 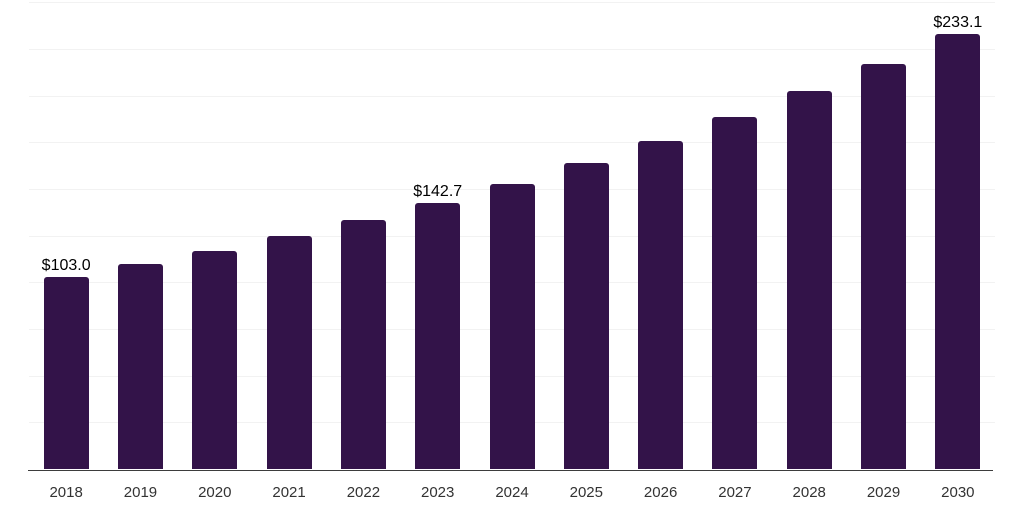 What do you see at coordinates (958, 492) in the screenshot?
I see `x-tick-label: 2030` at bounding box center [958, 492].